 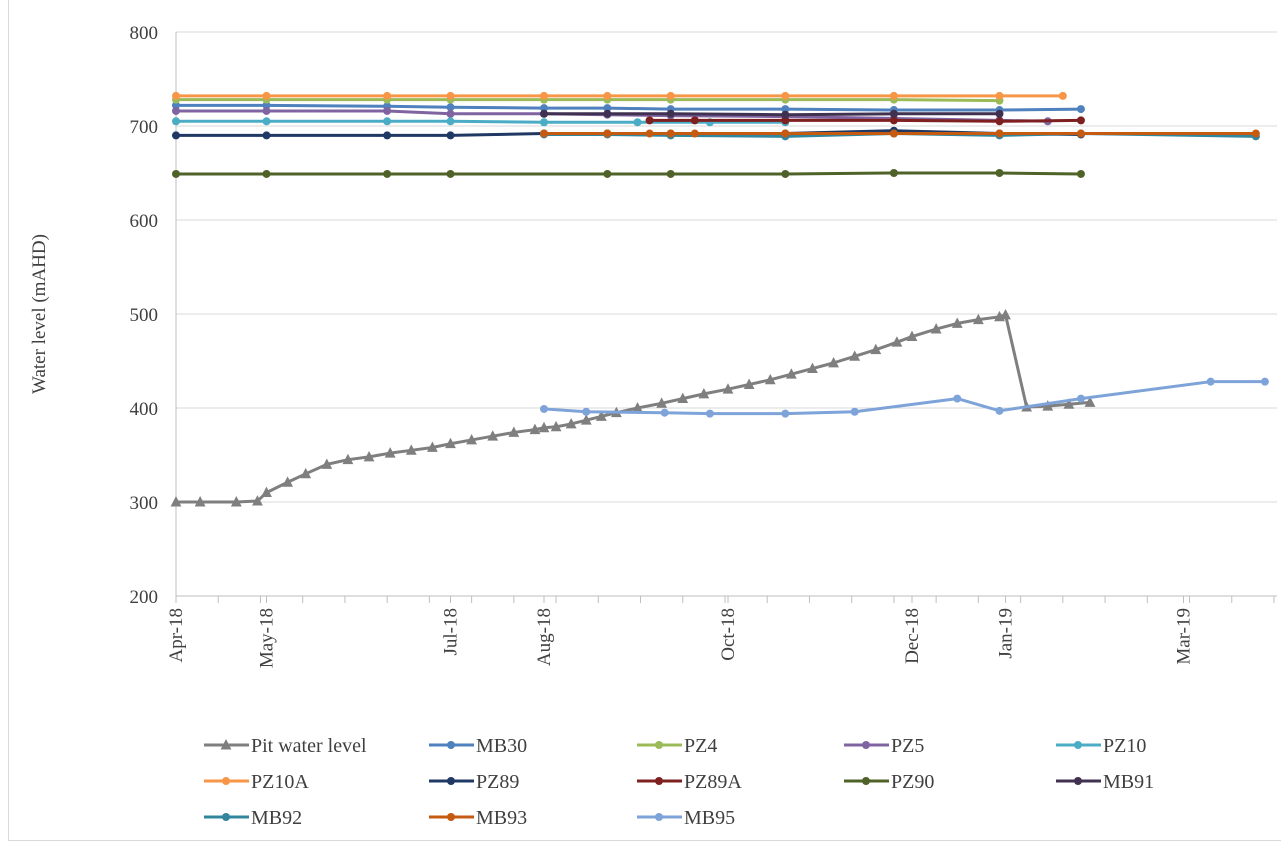 What do you see at coordinates (700, 746) in the screenshot?
I see `legend-label: PZ4` at bounding box center [700, 746].